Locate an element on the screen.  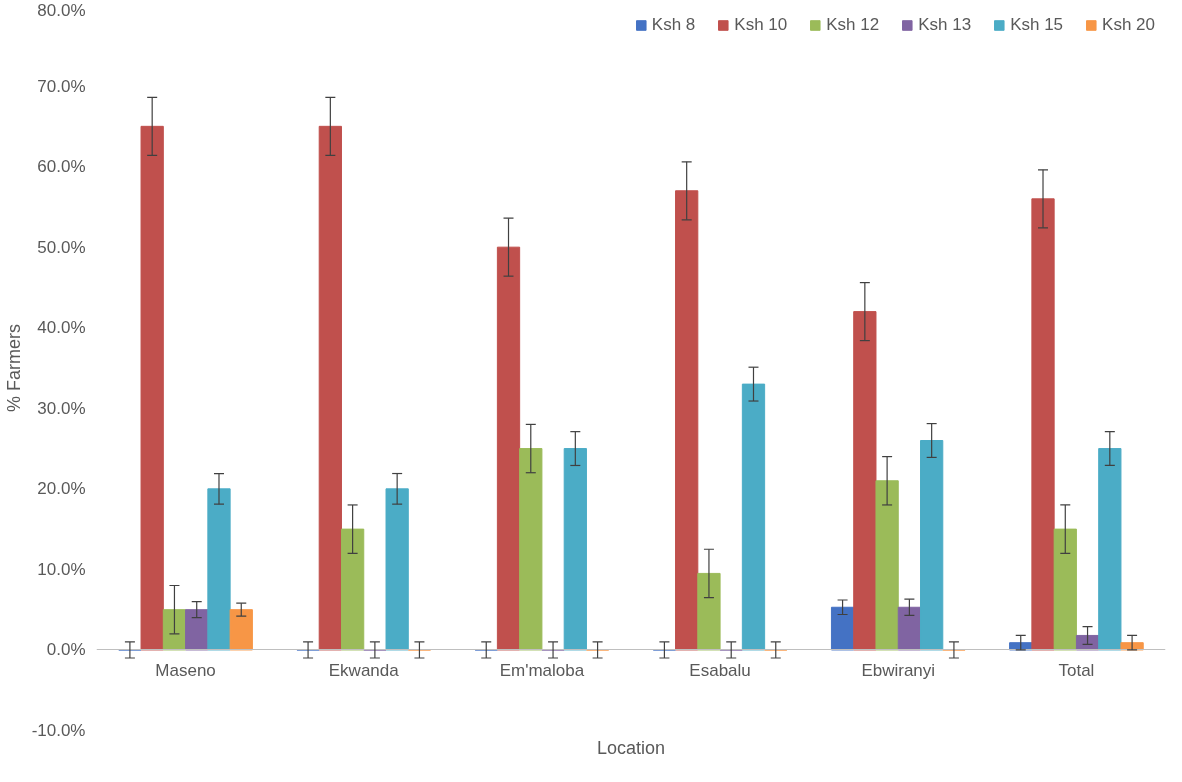
y-tick-label: 60.0% is located at coordinates (61, 167).